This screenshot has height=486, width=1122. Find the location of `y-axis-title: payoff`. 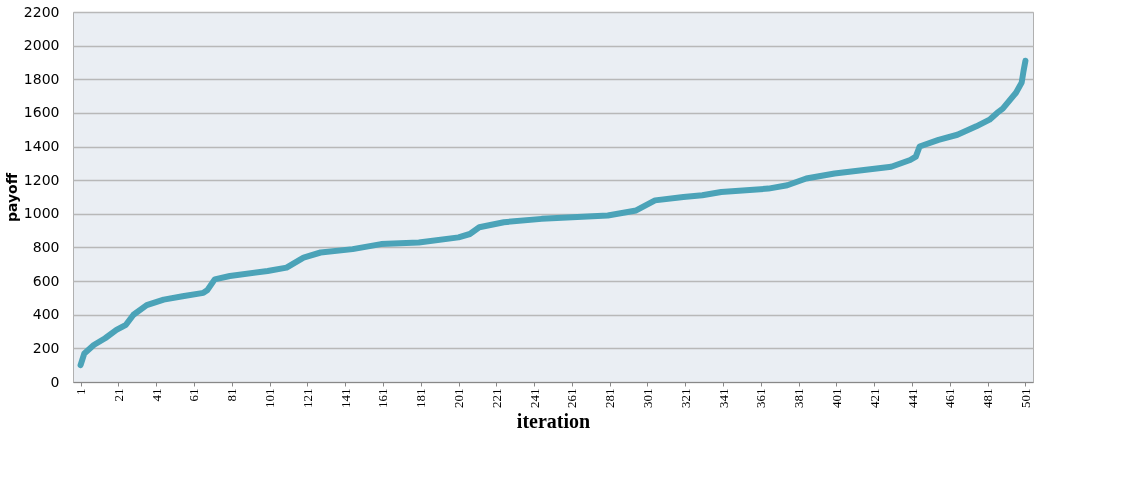

y-axis-title: payoff is located at coordinates (11, 197).